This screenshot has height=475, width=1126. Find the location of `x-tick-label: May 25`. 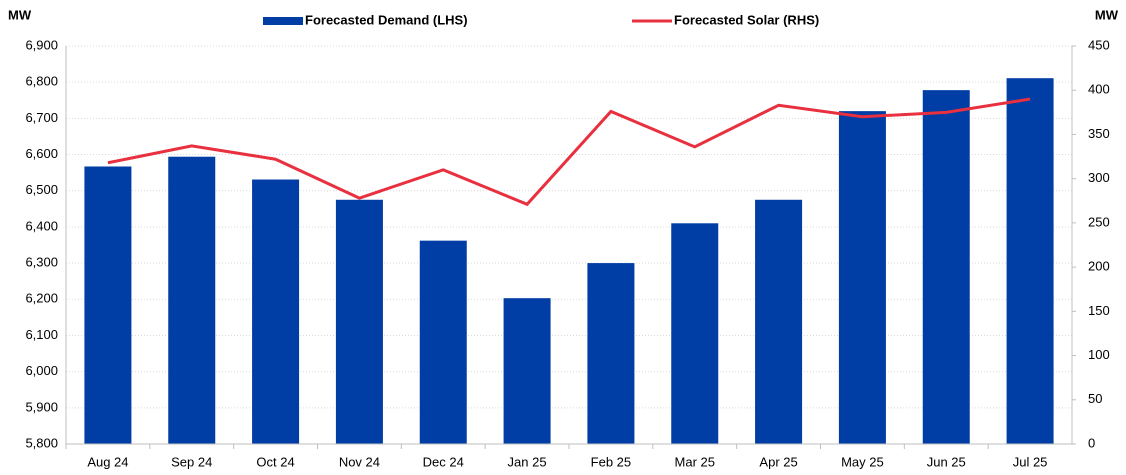

x-tick-label: May 25 is located at coordinates (862, 461).